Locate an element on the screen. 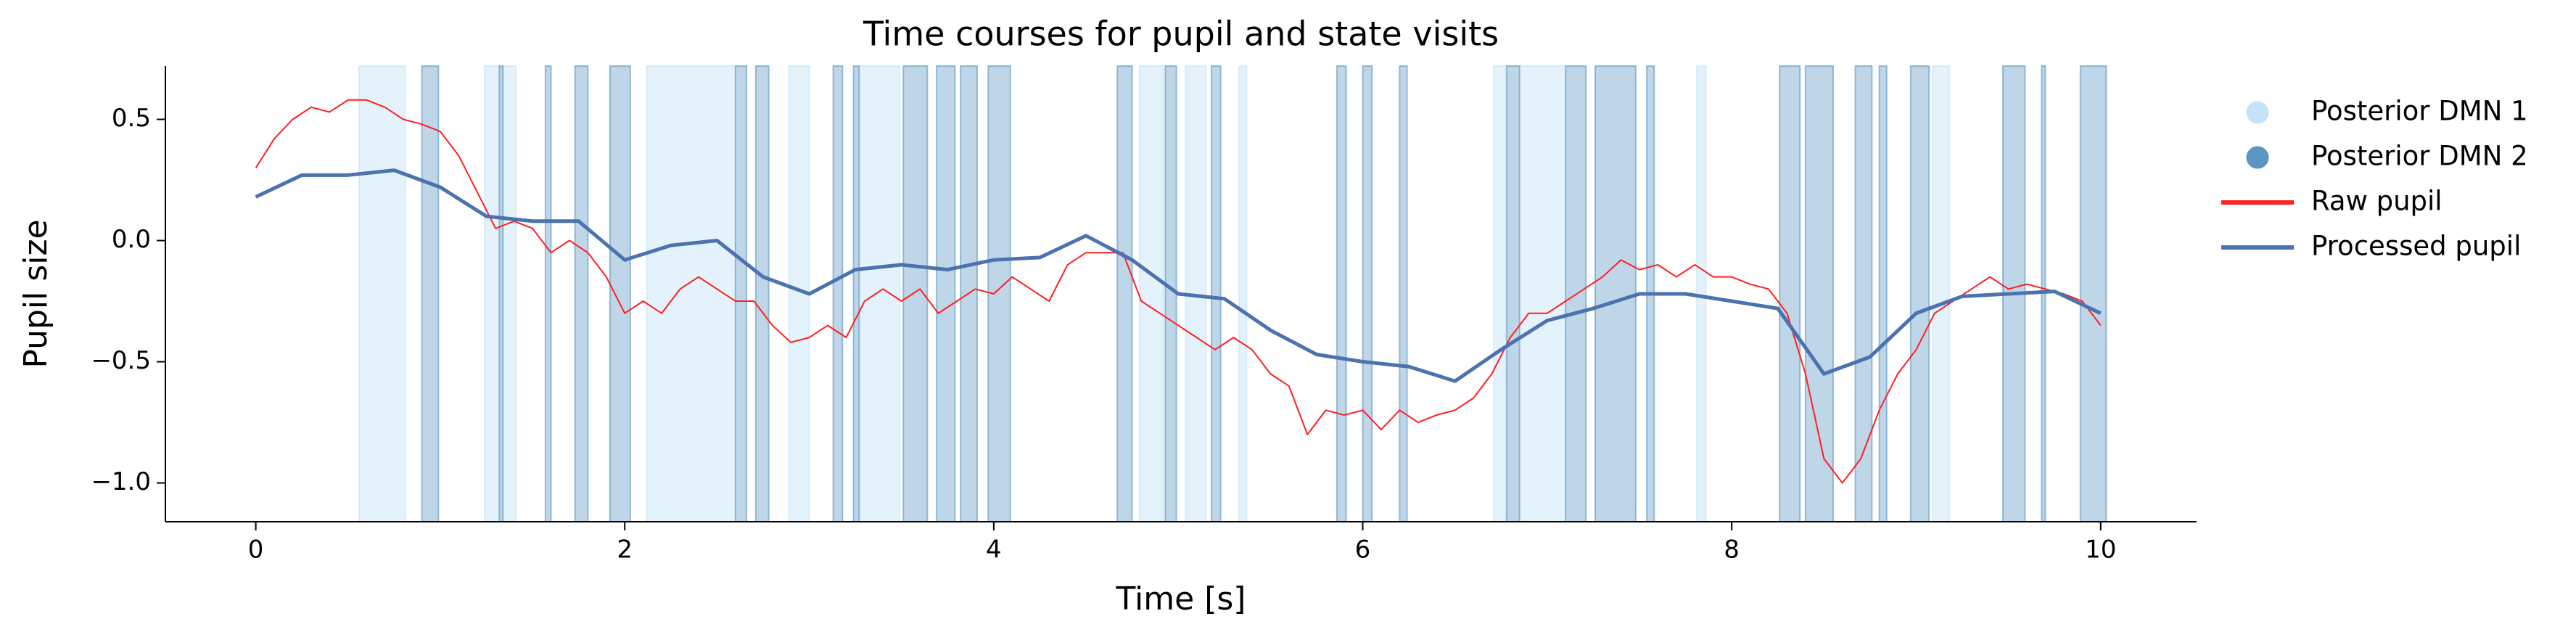  legend-label: Raw pupil is located at coordinates (2377, 201).